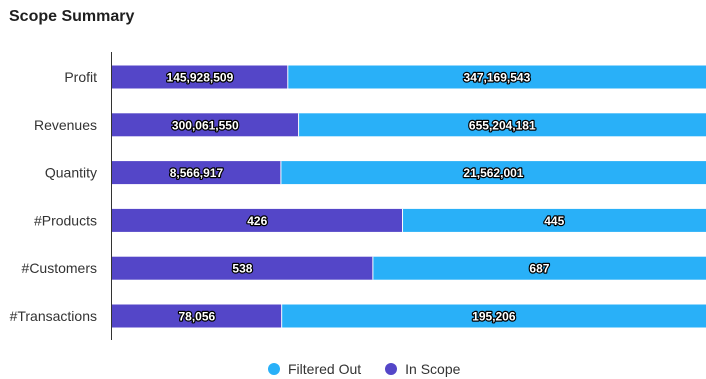 The width and height of the screenshot is (706, 379). What do you see at coordinates (325, 369) in the screenshot?
I see `legend-label-filtered-out: Filtered Out` at bounding box center [325, 369].